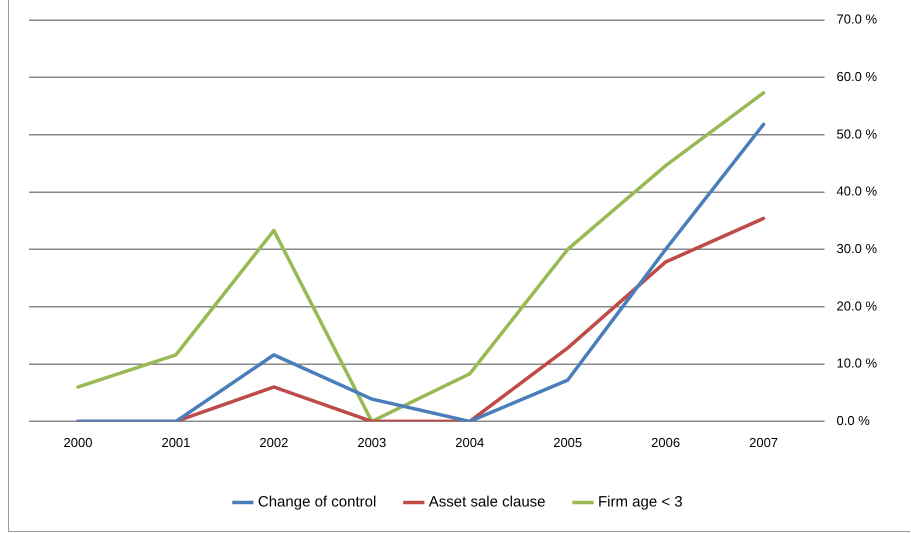  Describe the element at coordinates (567, 442) in the screenshot. I see `x-tick-label: 2005` at that location.